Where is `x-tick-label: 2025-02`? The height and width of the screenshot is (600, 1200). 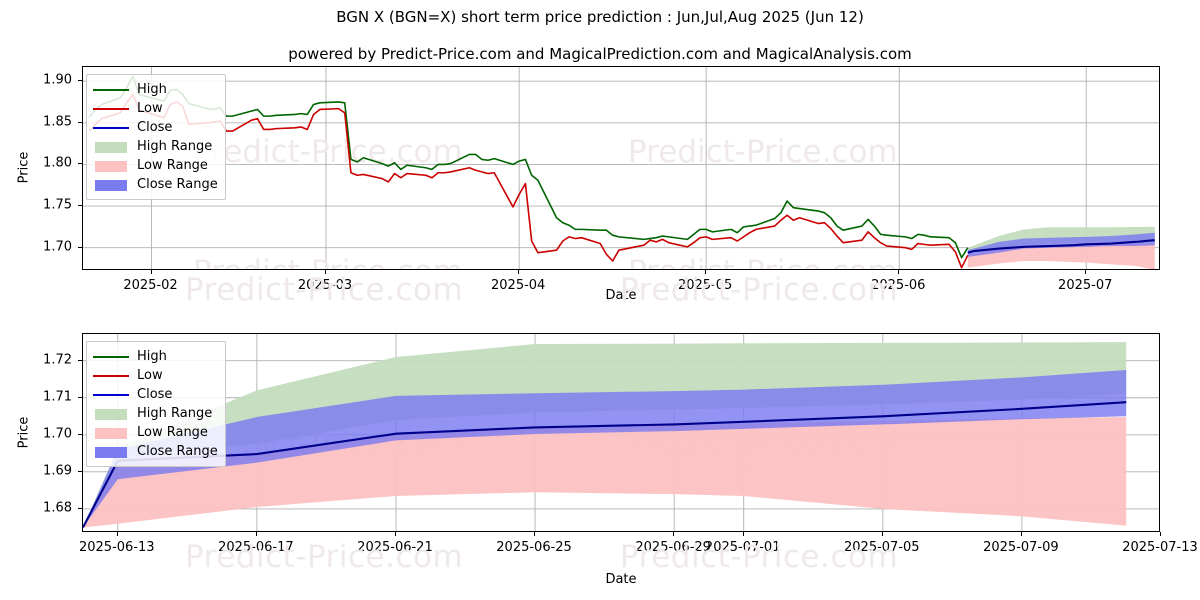 x-tick-label: 2025-02 is located at coordinates (150, 285).